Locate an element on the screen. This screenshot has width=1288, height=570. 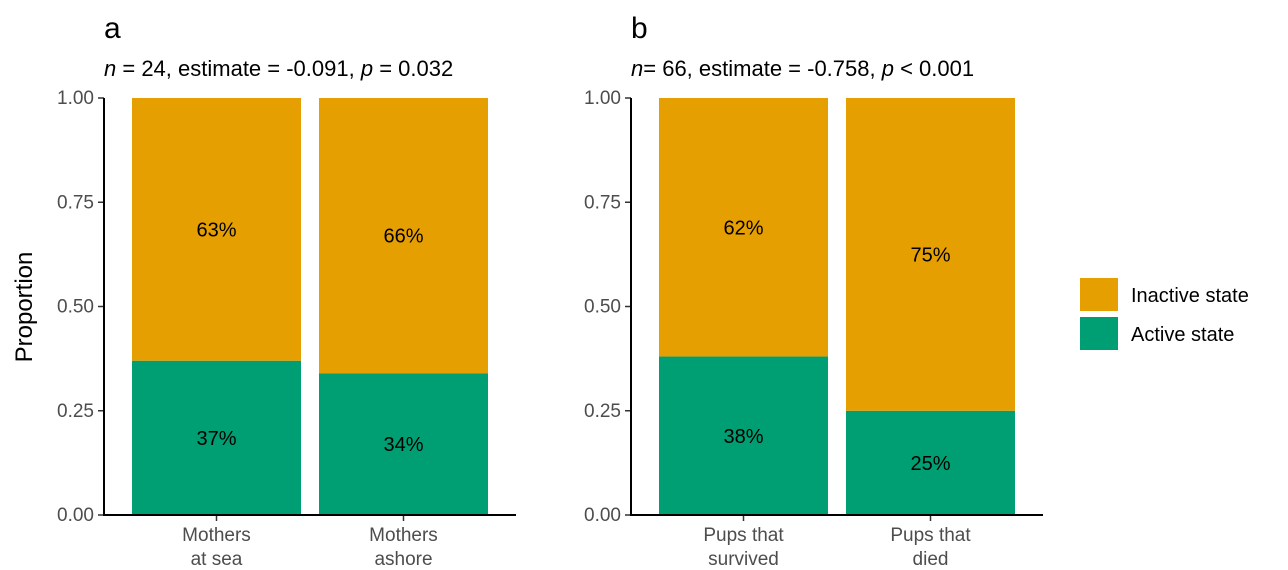
bar-value-label: 66% is located at coordinates (403, 237).